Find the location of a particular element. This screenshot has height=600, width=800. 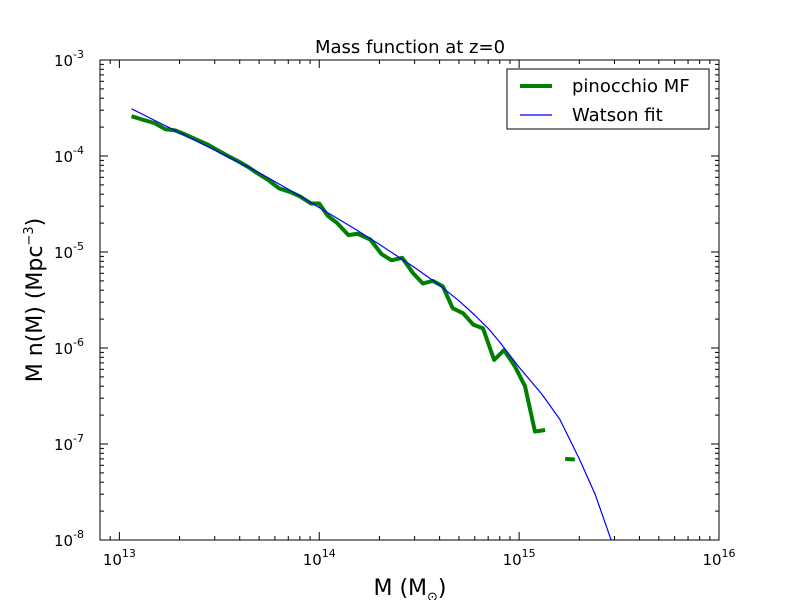

x-axis-label-sub: ⊙ is located at coordinates (432, 595).